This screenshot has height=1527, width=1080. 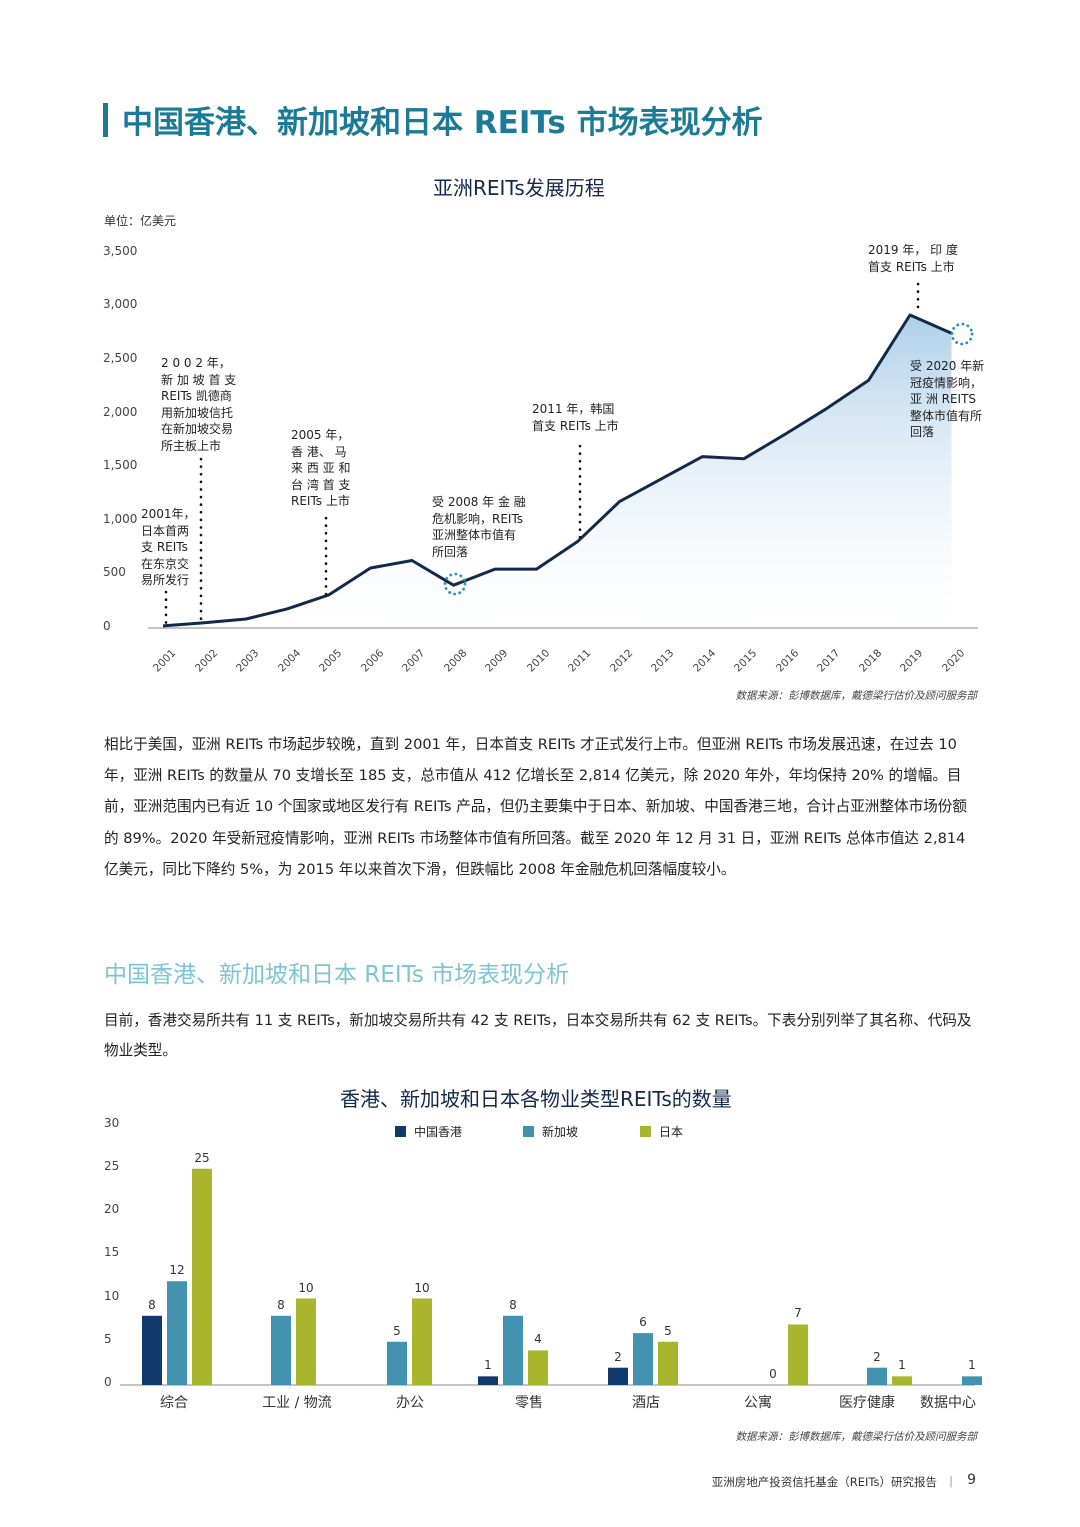 What do you see at coordinates (120, 465) in the screenshot?
I see `chart1-ytick-label: 1,500` at bounding box center [120, 465].